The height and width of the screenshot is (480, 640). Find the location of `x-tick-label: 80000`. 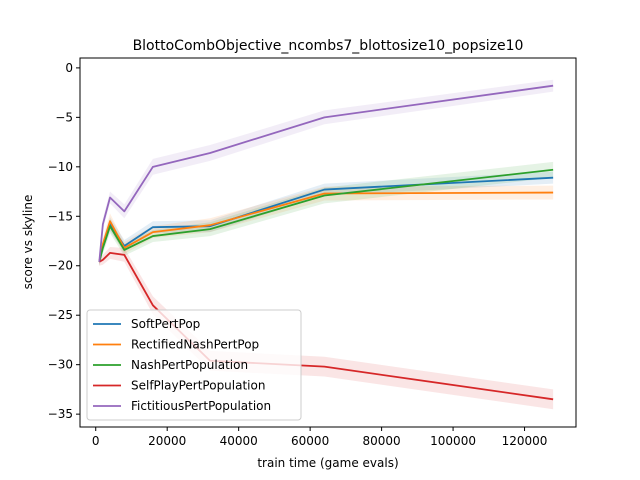

x-tick-label: 80000 is located at coordinates (382, 441).